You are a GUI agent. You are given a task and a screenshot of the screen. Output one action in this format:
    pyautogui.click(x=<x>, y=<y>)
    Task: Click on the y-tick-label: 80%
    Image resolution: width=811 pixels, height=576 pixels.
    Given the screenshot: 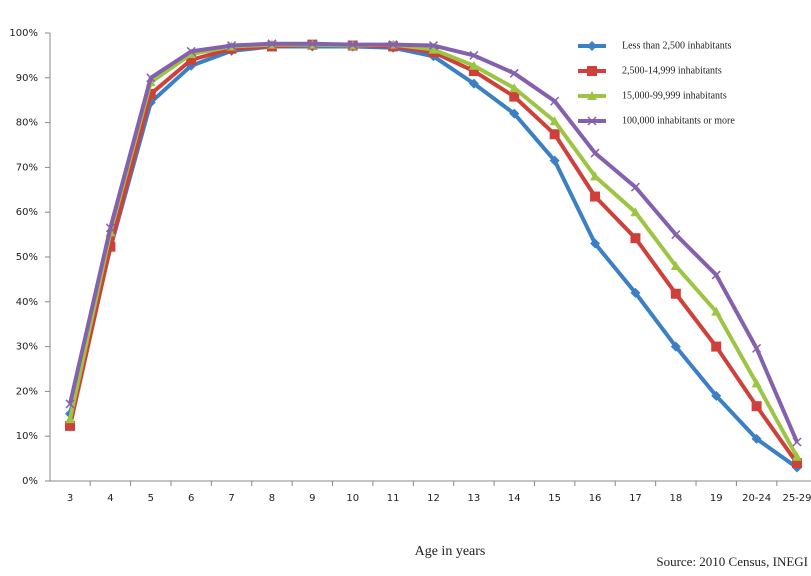 What is the action you would take?
    pyautogui.click(x=27, y=123)
    